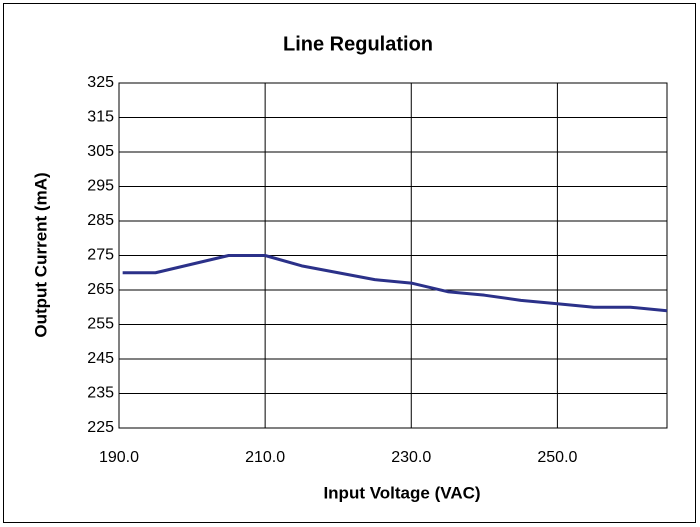 The image size is (700, 527). Describe the element at coordinates (411, 457) in the screenshot. I see `x-tick-label: 230.0` at that location.